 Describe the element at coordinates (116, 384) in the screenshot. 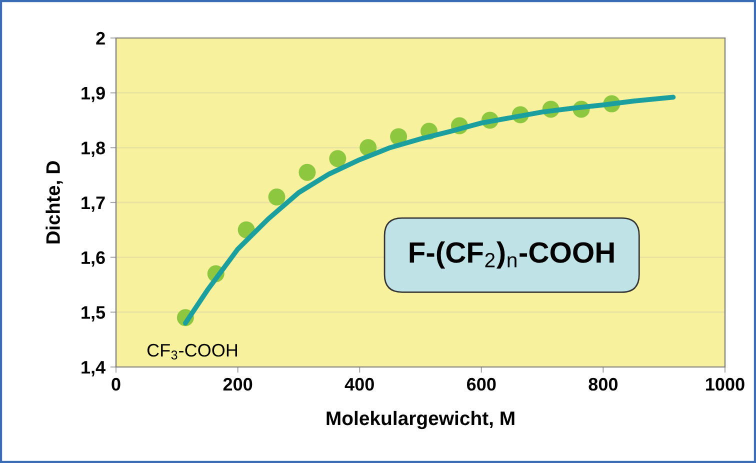

I see `x-tick-label: 0` at that location.